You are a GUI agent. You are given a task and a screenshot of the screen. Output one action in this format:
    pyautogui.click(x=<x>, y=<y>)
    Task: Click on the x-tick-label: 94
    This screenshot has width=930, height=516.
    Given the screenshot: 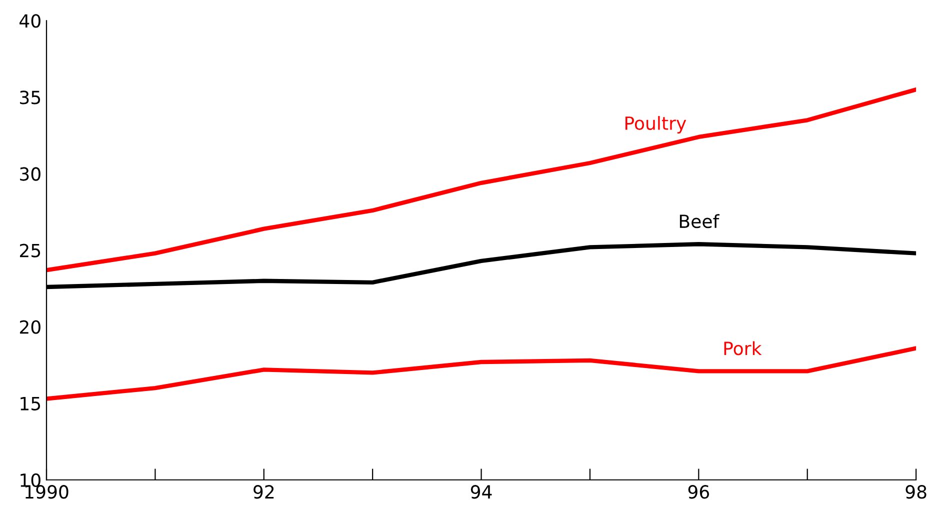 What is the action you would take?
    pyautogui.click(x=481, y=492)
    